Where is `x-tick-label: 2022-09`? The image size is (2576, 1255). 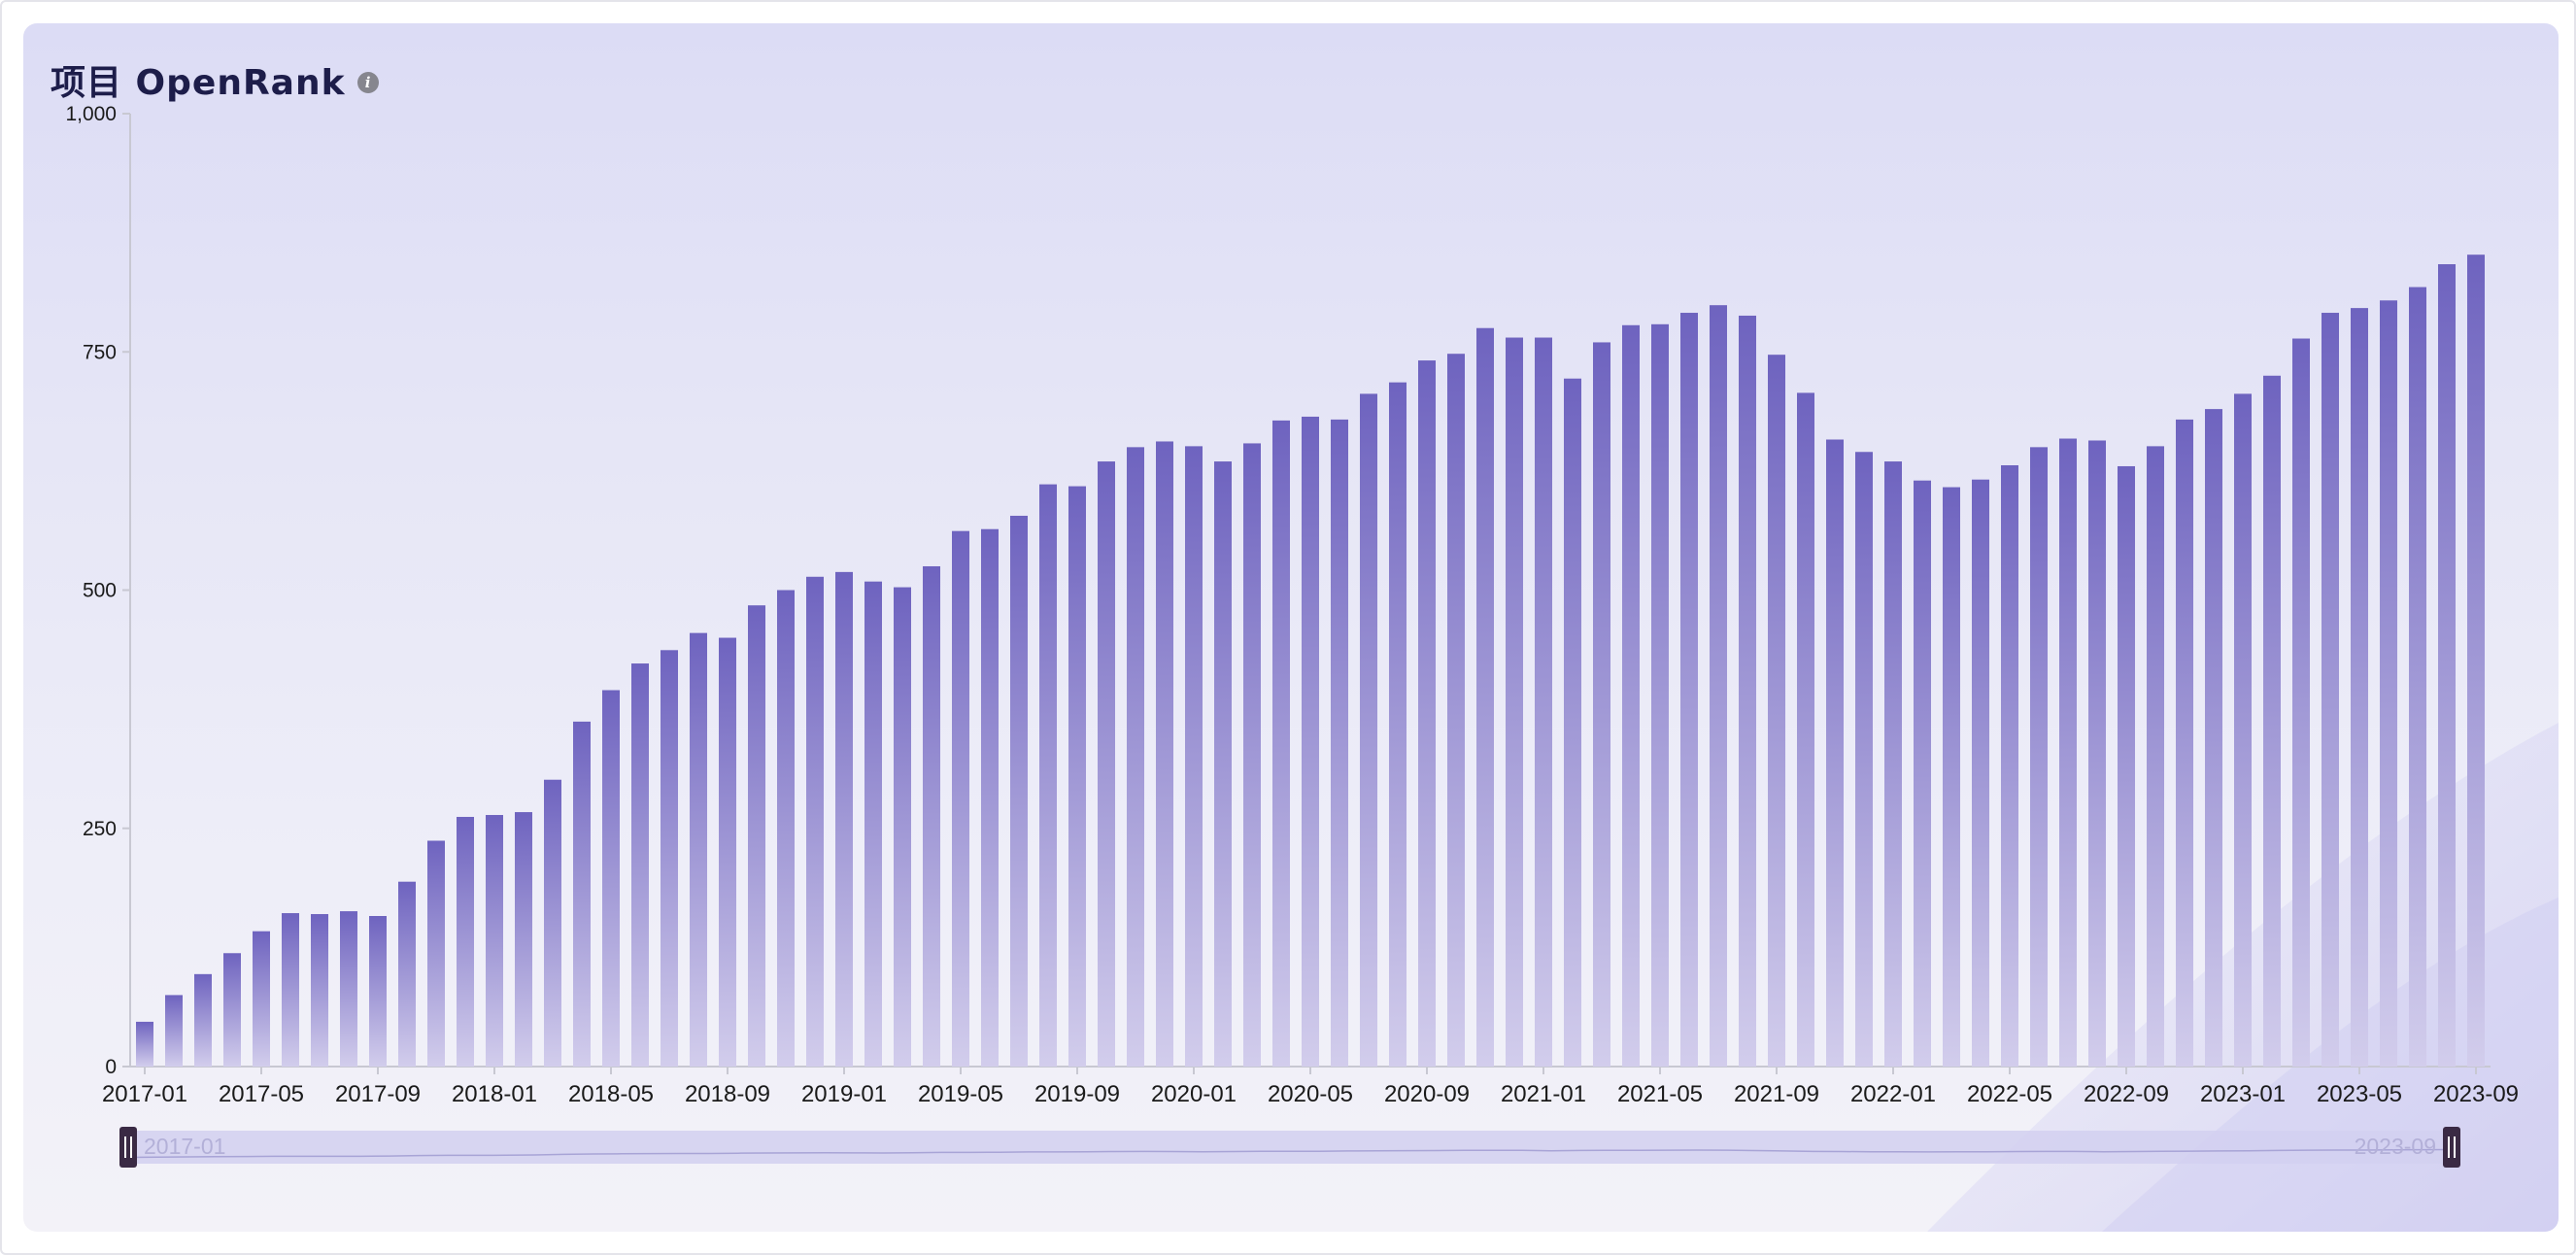 x-tick-label: 2022-09 is located at coordinates (2126, 1094).